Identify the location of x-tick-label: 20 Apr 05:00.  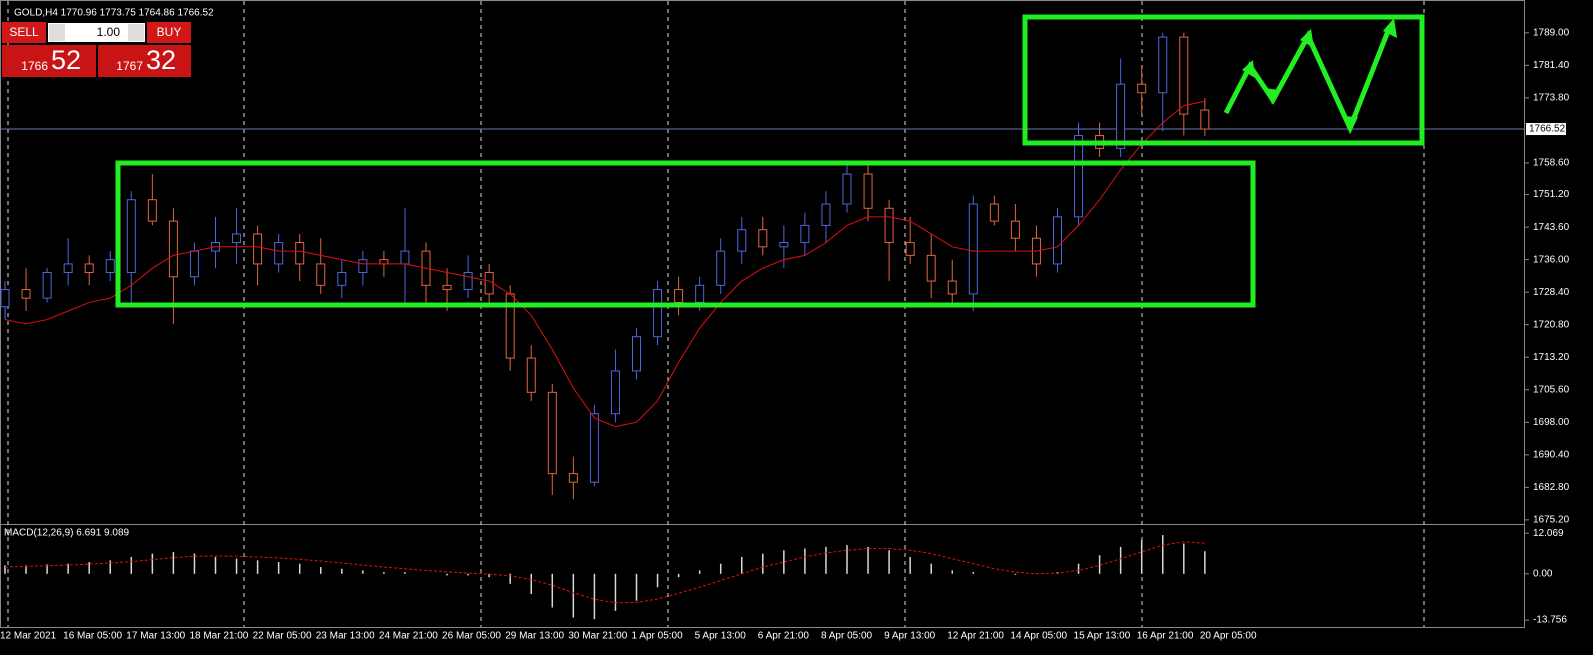
(1228, 636).